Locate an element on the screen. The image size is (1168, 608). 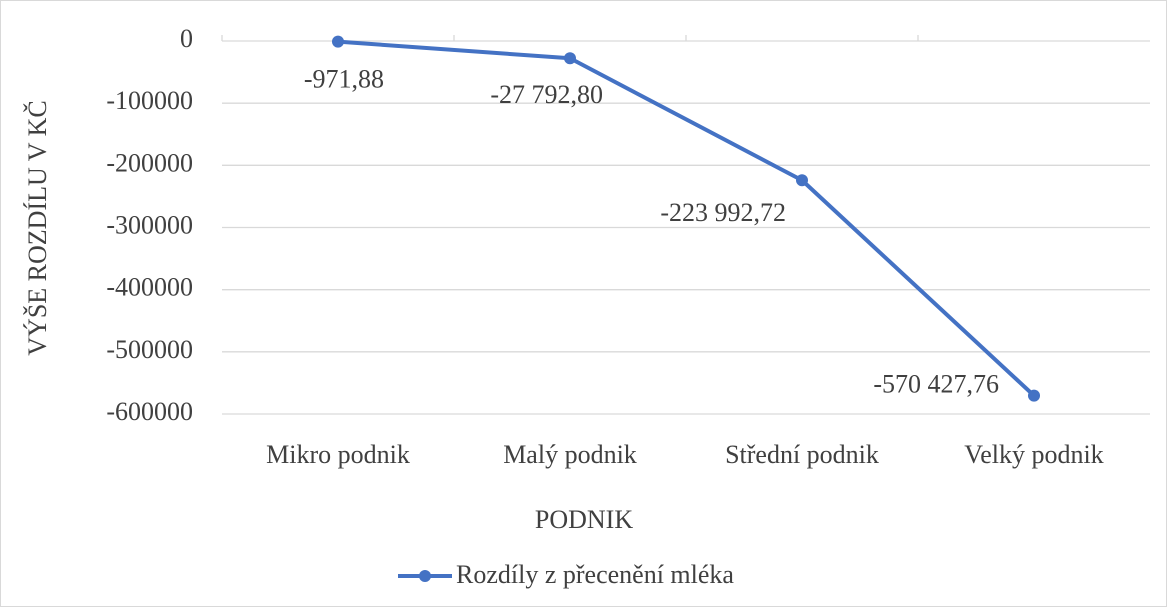
x-axis-title: PODNIK is located at coordinates (584, 519).